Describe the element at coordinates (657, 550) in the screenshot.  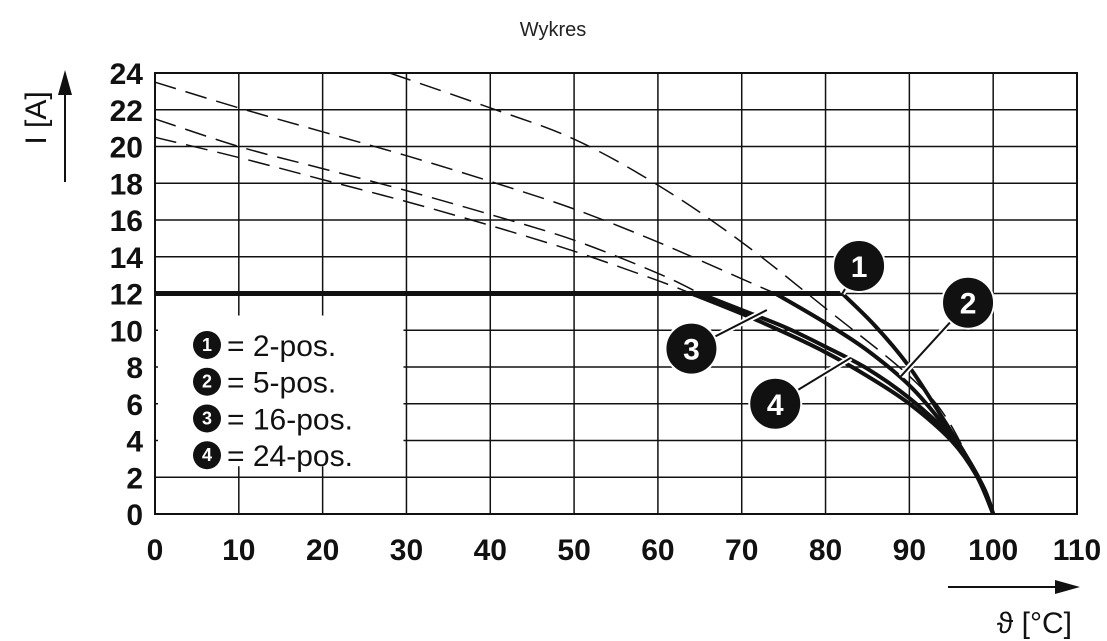
I see `x-tick-label: 60` at that location.